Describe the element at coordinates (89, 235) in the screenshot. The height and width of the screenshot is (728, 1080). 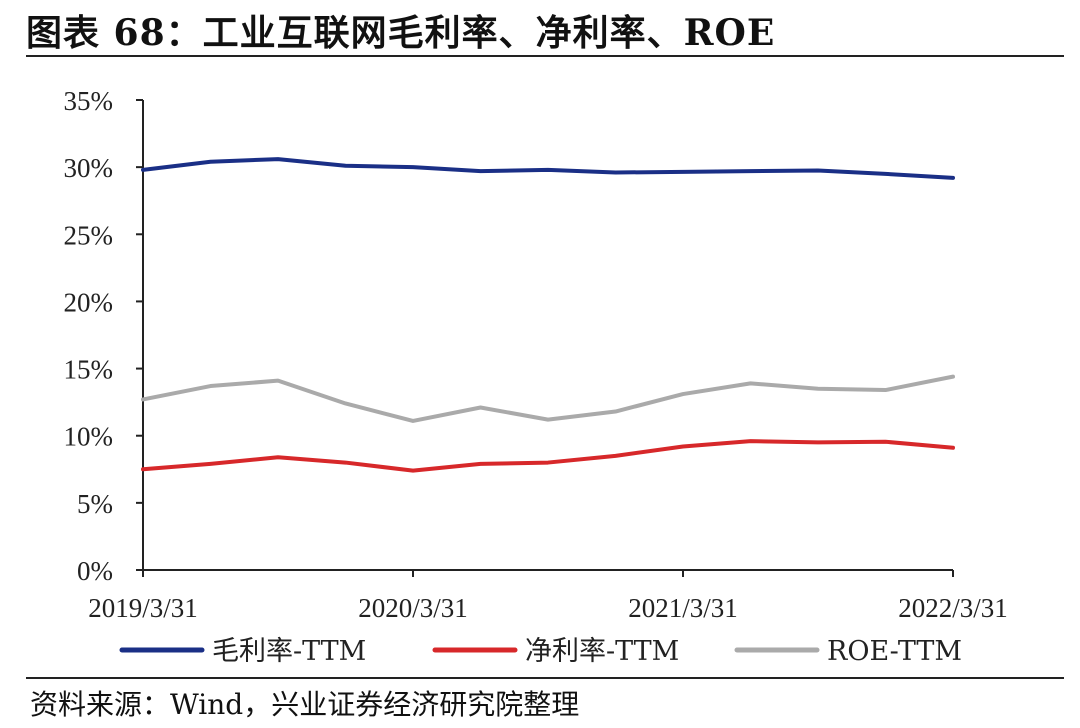
I see `y-tick-label: 25%` at that location.